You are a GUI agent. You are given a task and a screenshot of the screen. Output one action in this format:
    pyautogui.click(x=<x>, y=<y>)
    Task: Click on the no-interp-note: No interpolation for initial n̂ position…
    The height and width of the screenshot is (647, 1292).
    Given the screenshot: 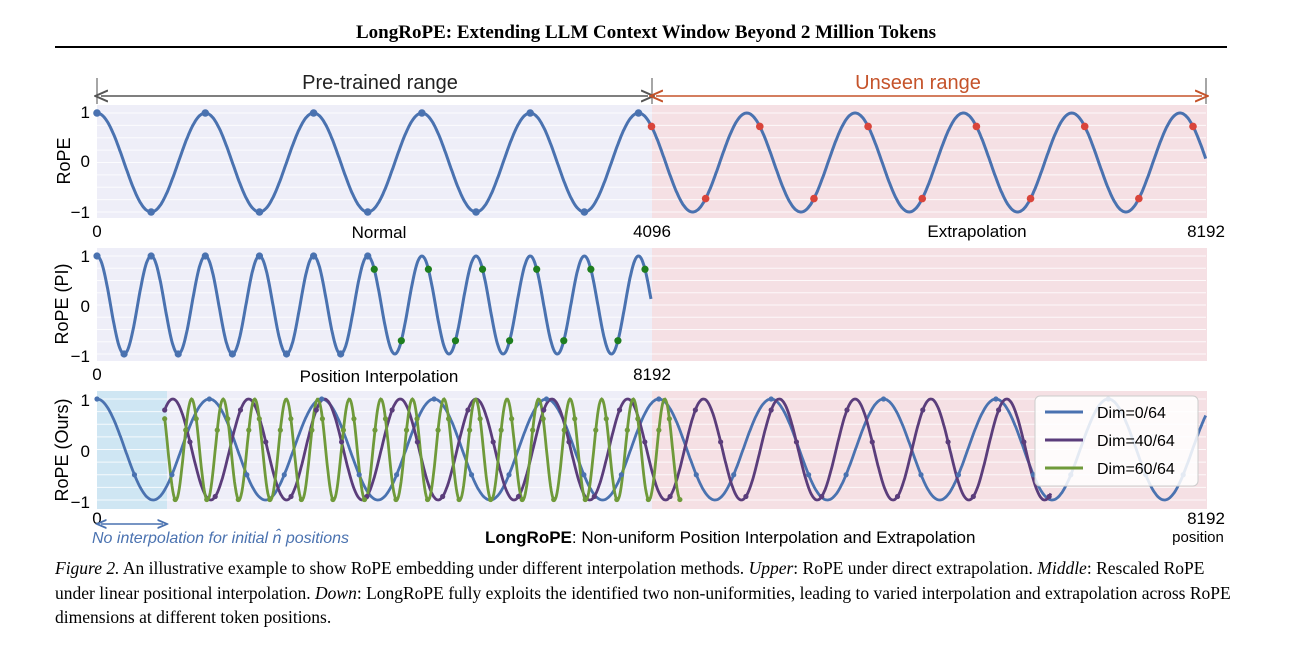 What is the action you would take?
    pyautogui.click(x=220, y=537)
    